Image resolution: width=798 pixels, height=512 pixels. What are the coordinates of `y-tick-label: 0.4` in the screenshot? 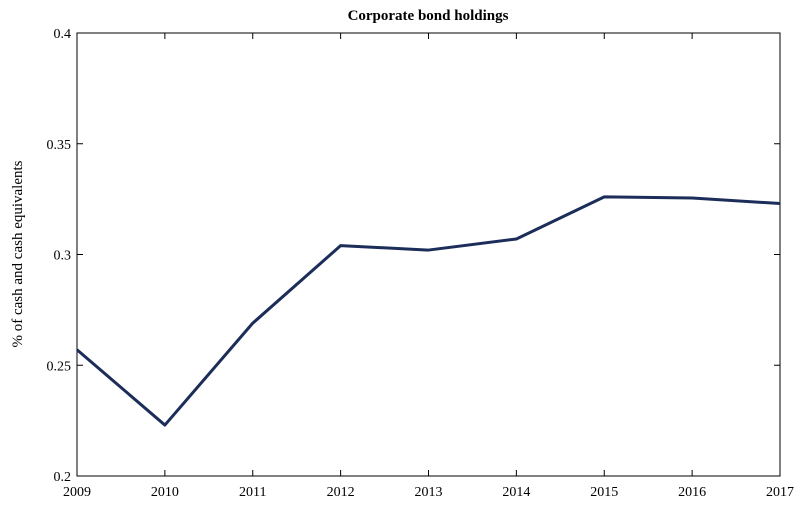 It's located at (63, 34).